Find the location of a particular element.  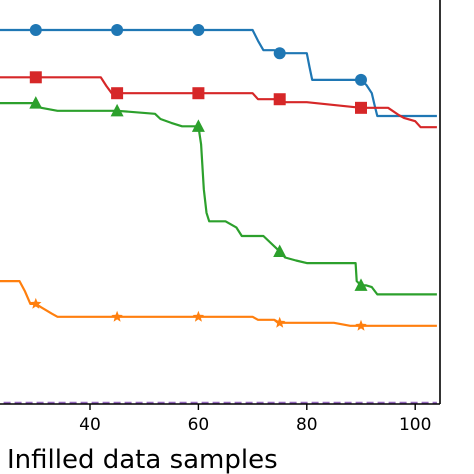

x-tick-label: 40 is located at coordinates (90, 425).